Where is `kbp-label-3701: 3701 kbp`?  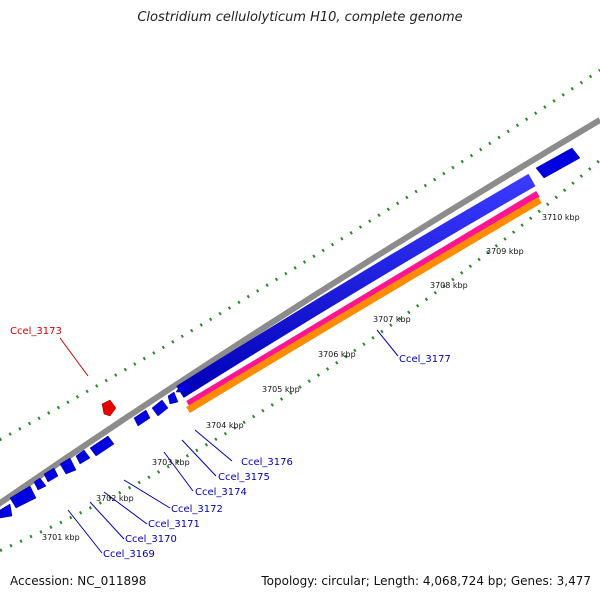 kbp-label-3701: 3701 kbp is located at coordinates (61, 537).